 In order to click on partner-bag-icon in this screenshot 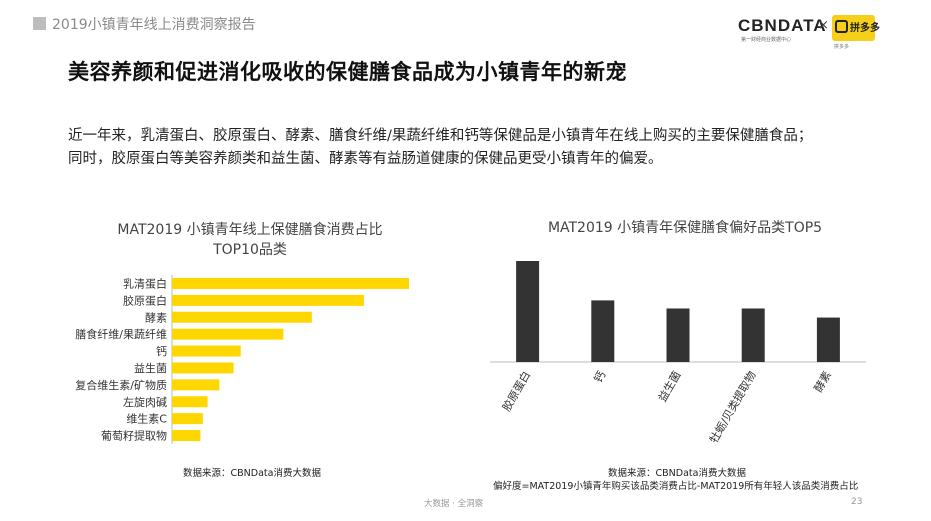, I will do `click(841, 26)`.